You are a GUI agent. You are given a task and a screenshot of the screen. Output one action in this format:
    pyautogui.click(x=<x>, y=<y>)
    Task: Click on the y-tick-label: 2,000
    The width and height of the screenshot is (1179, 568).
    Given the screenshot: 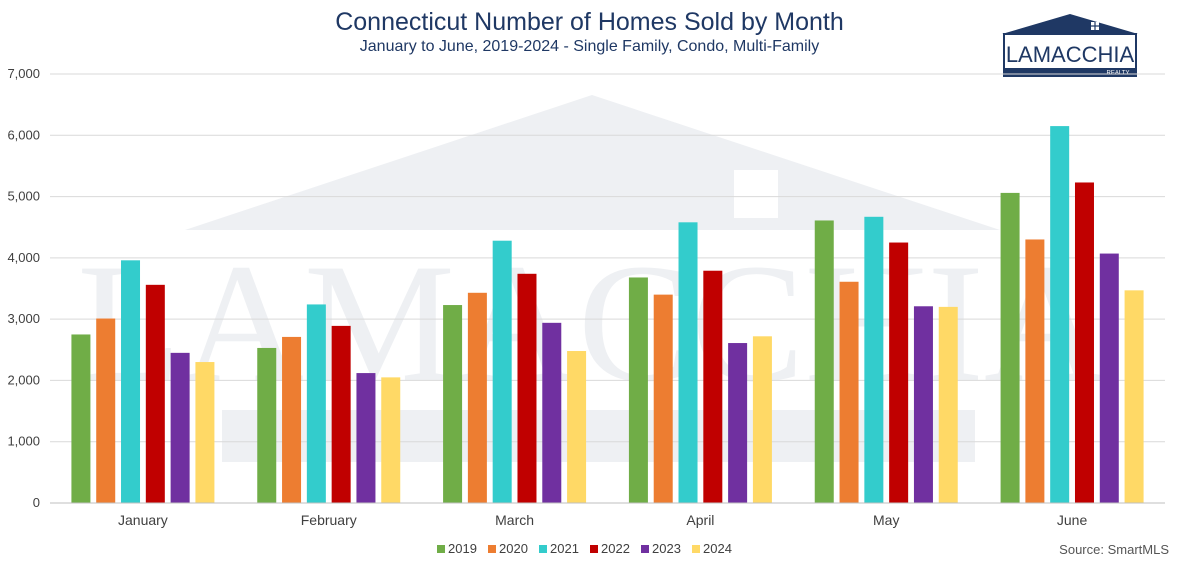 What is the action you would take?
    pyautogui.click(x=23, y=379)
    